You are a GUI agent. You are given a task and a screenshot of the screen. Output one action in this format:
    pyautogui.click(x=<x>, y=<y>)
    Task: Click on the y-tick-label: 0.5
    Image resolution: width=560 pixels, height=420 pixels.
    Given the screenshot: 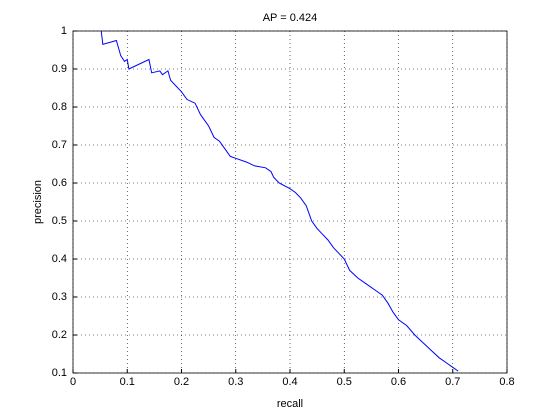 What is the action you would take?
    pyautogui.click(x=59, y=221)
    